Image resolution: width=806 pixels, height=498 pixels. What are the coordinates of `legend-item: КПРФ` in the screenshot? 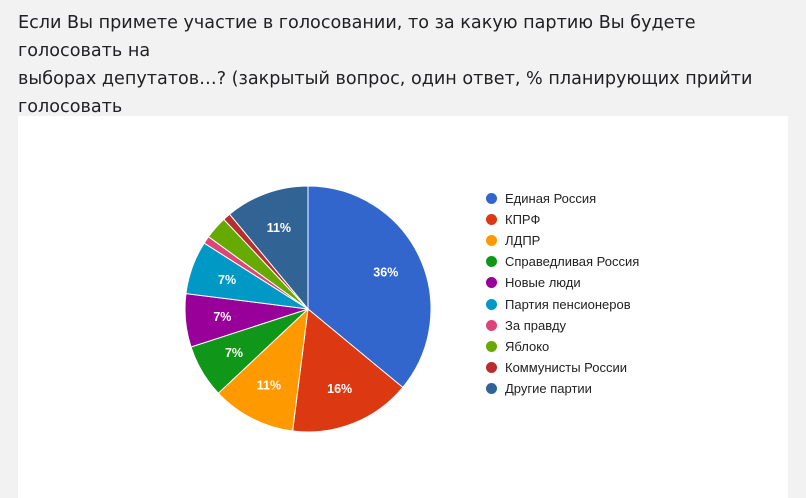 It's located at (562, 219).